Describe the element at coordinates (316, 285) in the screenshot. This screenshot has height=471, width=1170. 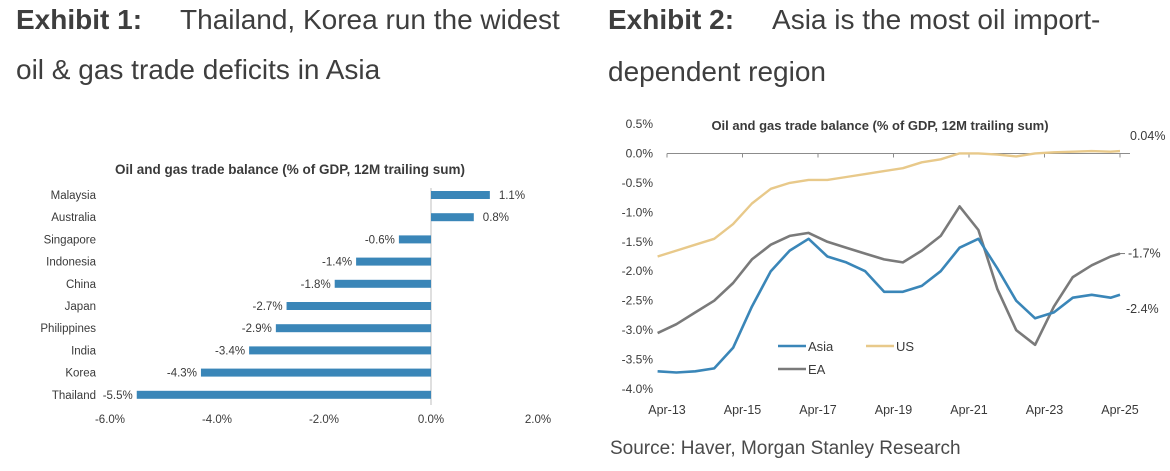
I see `bar-value-label: -1.8%` at that location.